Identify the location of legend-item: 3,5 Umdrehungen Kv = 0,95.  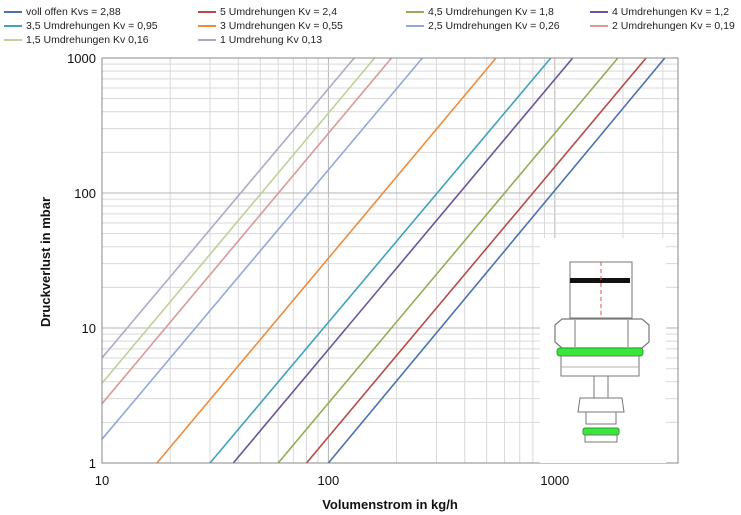
(81, 26).